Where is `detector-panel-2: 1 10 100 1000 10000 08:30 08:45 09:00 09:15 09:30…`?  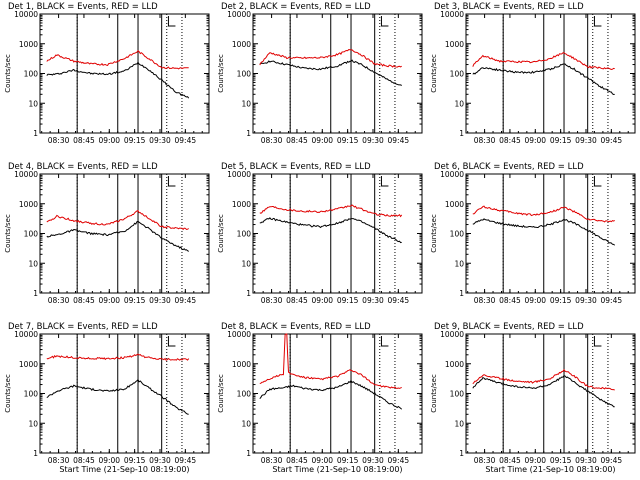 detector-panel-2: 1 10 100 1000 10000 08:30 08:45 09:00 09:15 09:30… is located at coordinates (320, 73).